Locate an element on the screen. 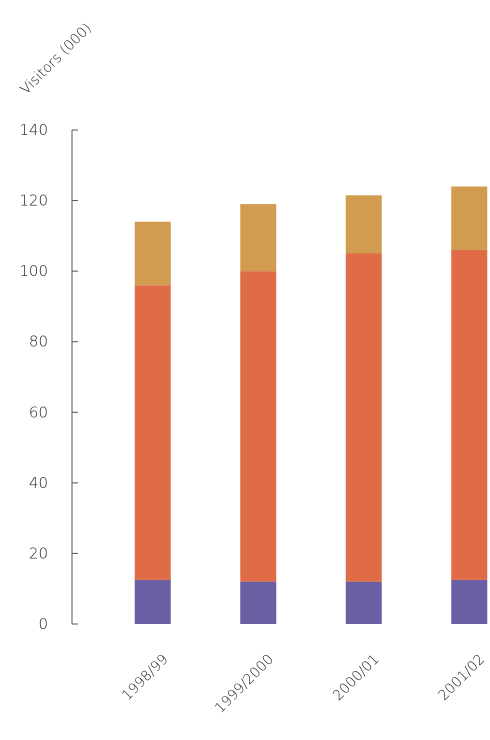  x-axis: 1998/99 1999/2000 2000/01 2001/02 is located at coordinates (303, 684).